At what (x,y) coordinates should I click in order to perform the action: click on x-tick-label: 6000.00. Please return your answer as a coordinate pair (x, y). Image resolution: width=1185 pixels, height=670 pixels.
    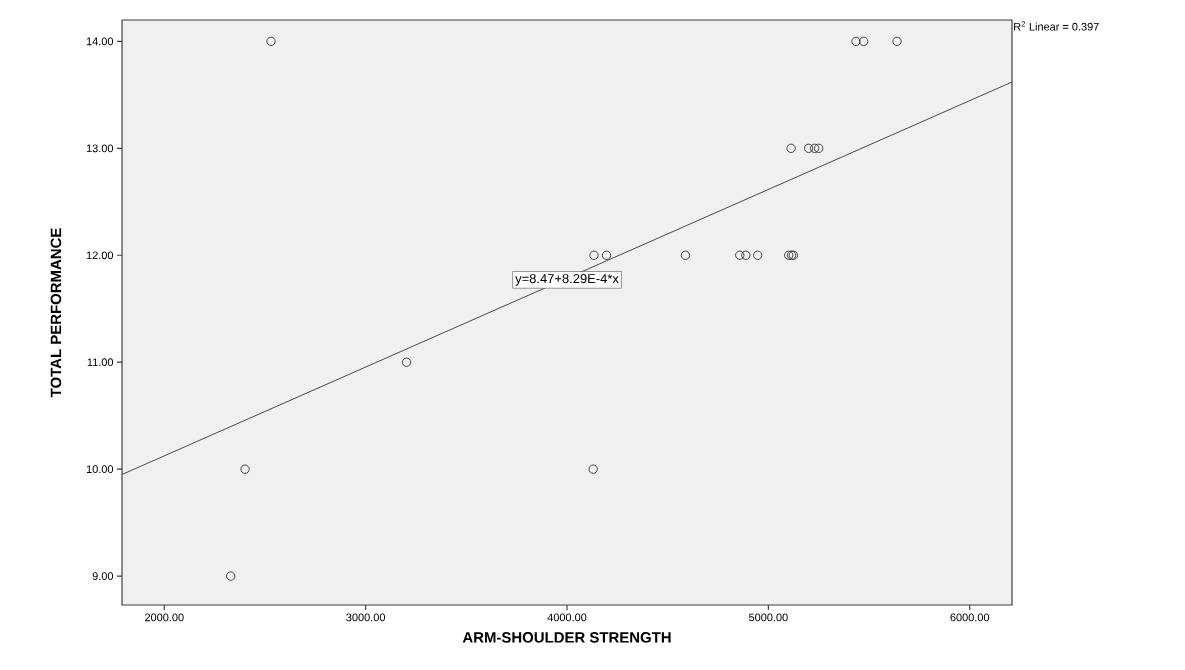
    Looking at the image, I should click on (970, 617).